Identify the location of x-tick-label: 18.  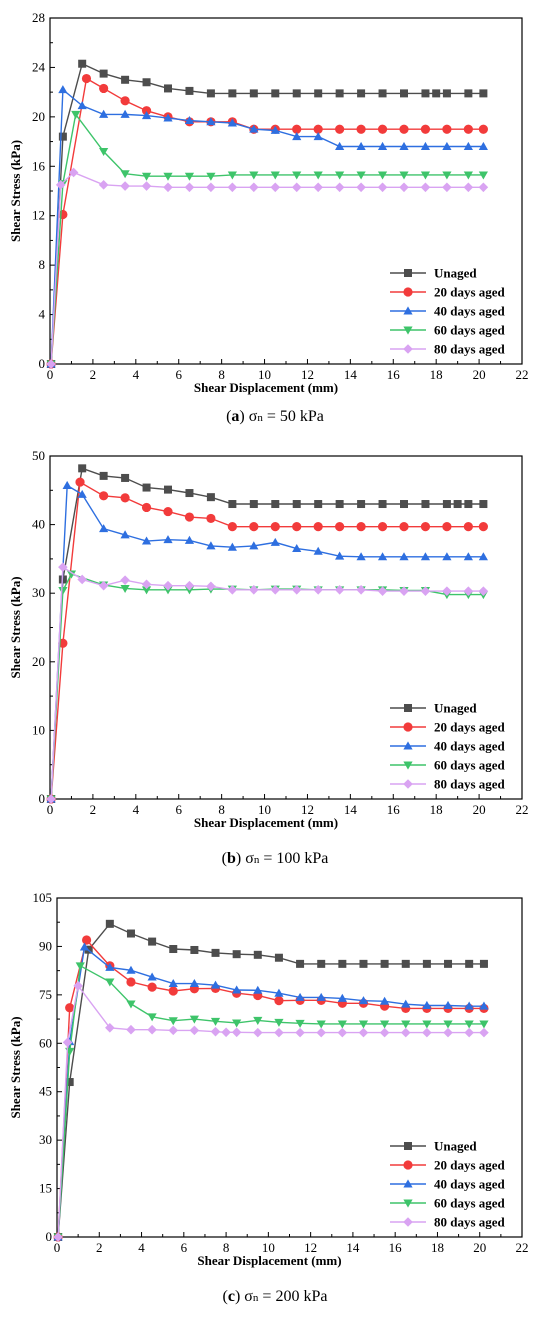
(437, 1247).